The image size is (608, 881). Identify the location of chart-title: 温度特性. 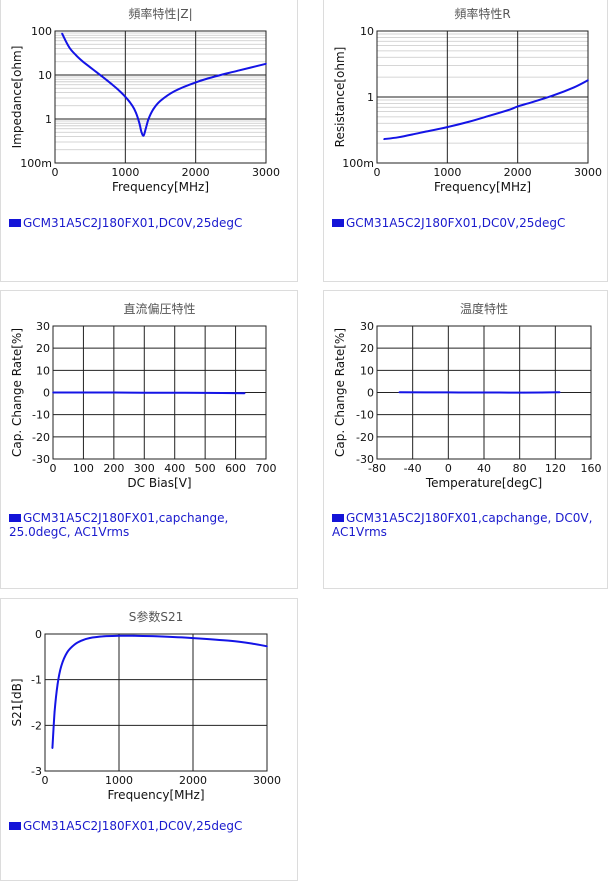
(484, 308).